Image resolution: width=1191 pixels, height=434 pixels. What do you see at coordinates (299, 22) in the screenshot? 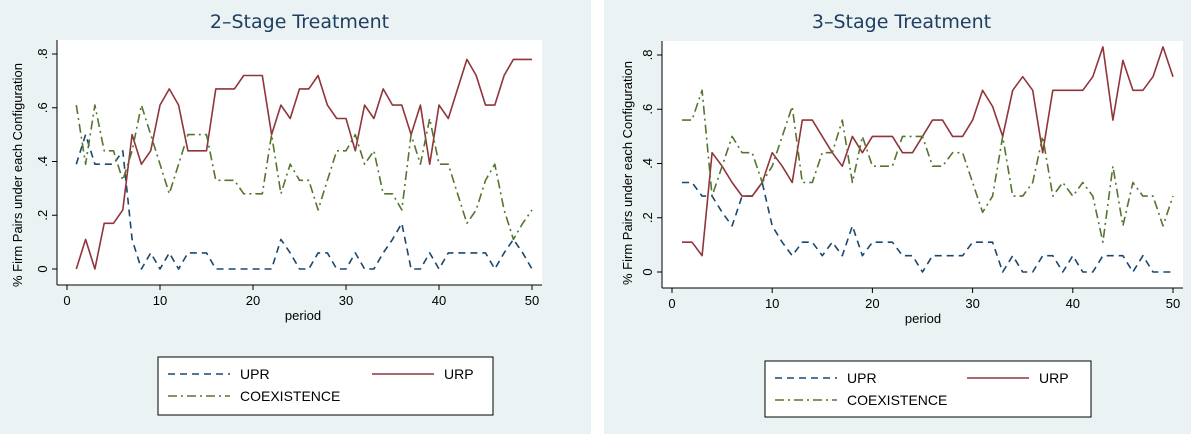
I see `chart-title: 2–Stage Treatment` at bounding box center [299, 22].